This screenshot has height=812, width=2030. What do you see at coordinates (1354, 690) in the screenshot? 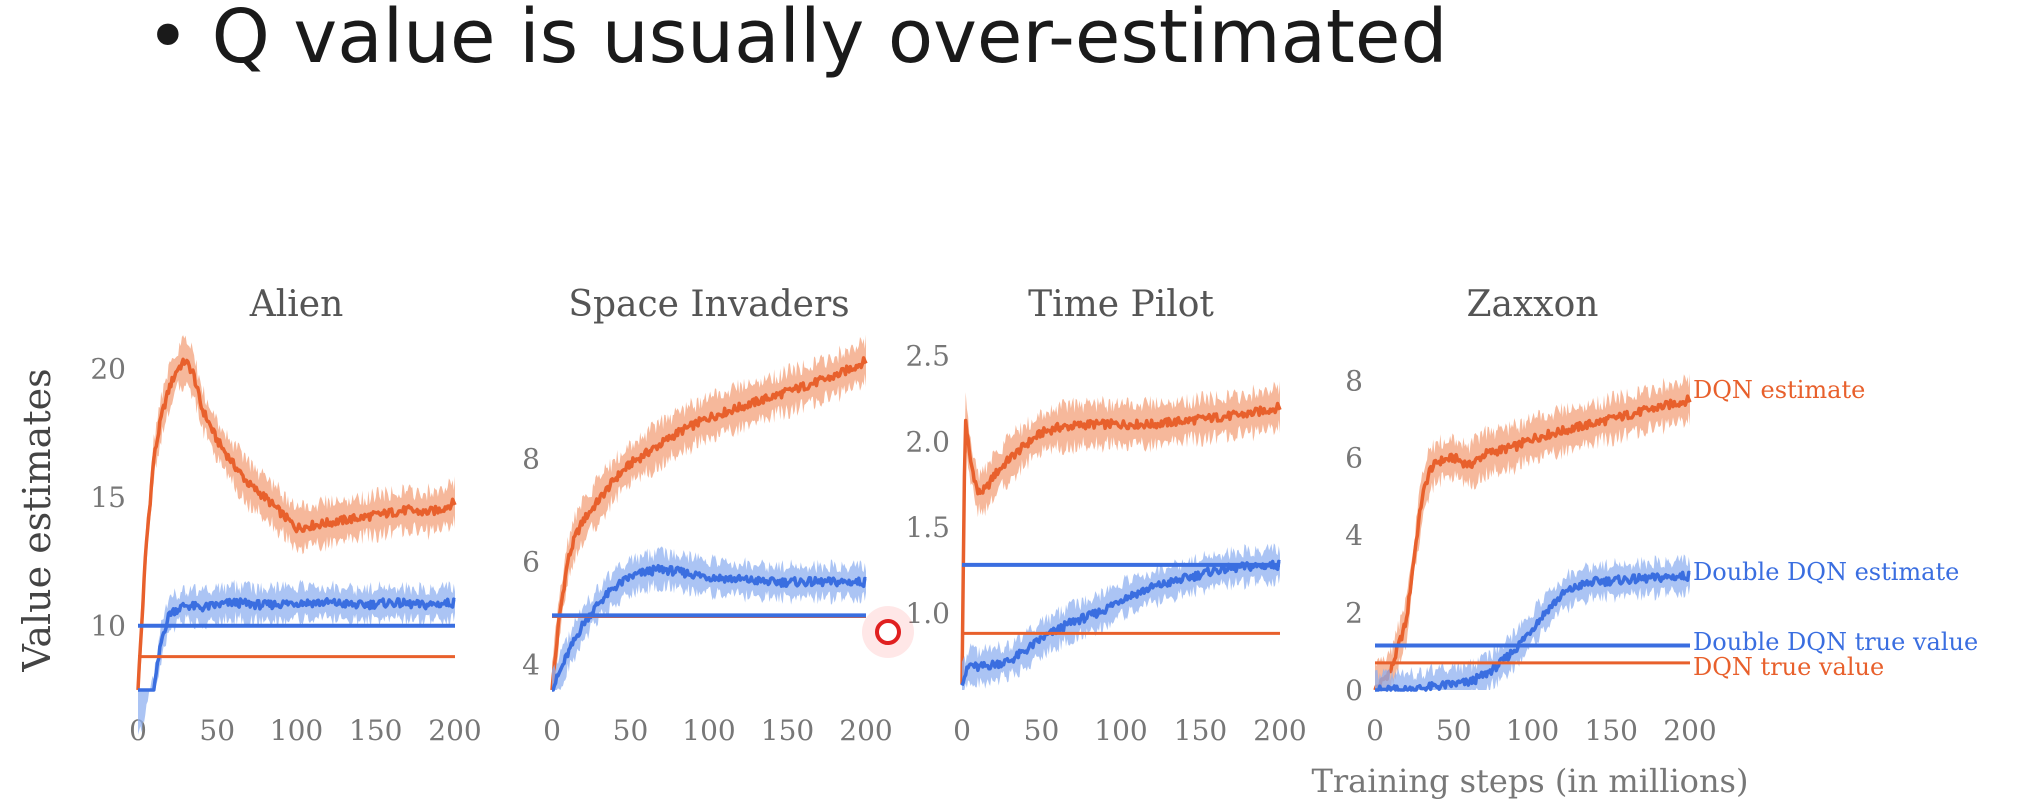
I see `y-tick-label: 0` at bounding box center [1354, 690].